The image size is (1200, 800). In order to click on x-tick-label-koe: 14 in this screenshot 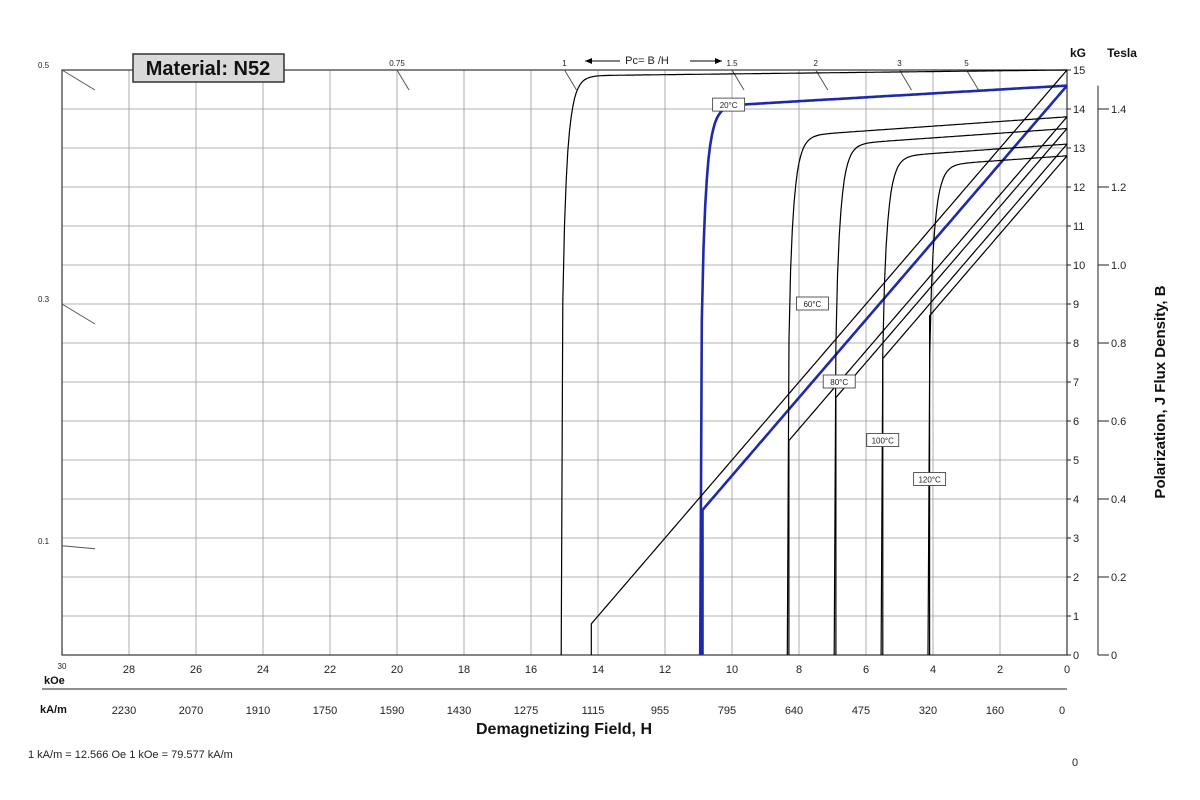, I will do `click(598, 670)`.